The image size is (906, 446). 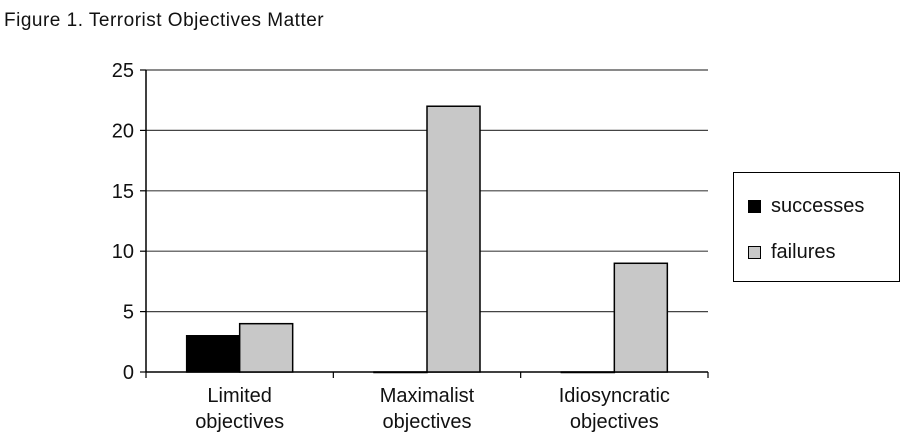 What do you see at coordinates (164, 20) in the screenshot?
I see `figure-title: Figure 1. Terrorist Objectives Matter` at bounding box center [164, 20].